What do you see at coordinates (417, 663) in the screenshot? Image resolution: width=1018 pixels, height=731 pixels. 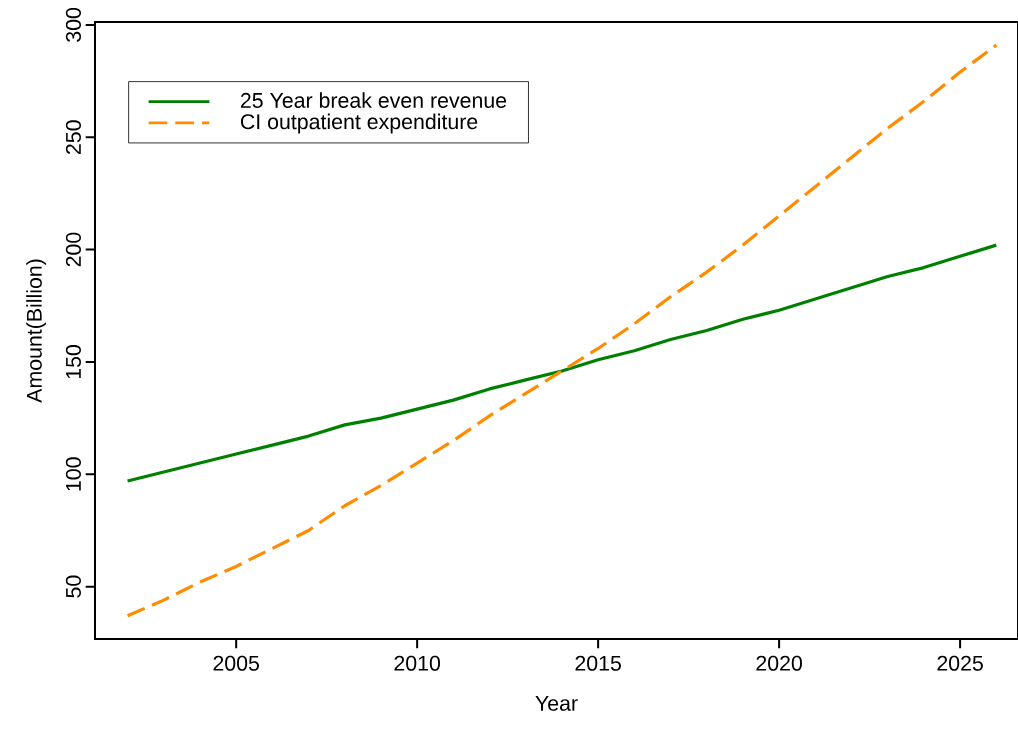 I see `x-tick-label: 2010` at bounding box center [417, 663].